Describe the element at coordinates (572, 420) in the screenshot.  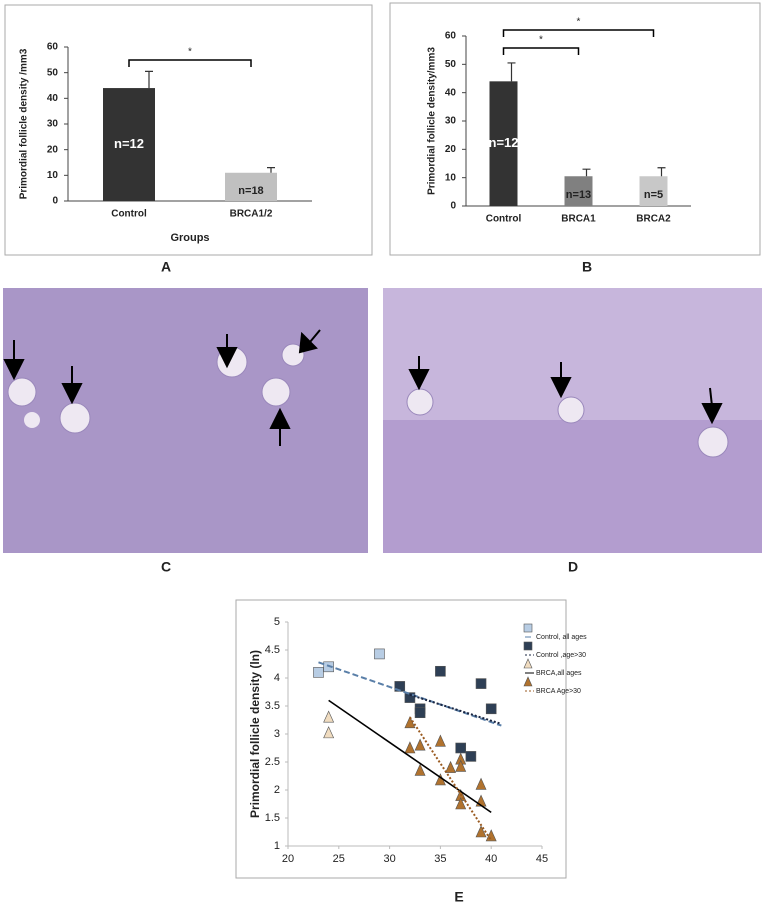
I see `micrograph-d` at that location.